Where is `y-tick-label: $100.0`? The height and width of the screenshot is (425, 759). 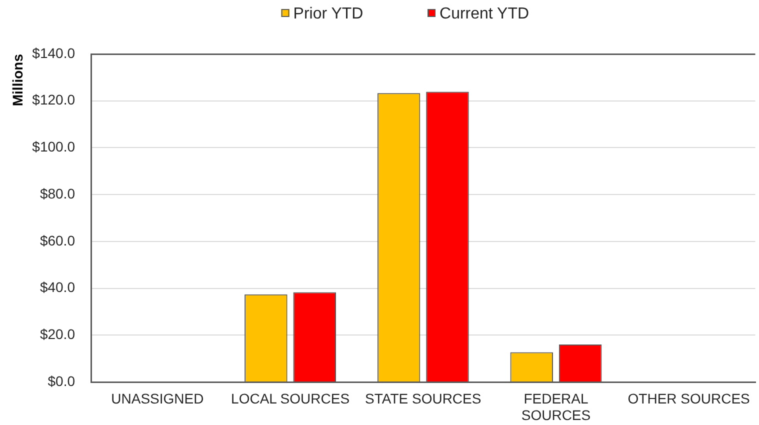
y-tick-label: $100.0 is located at coordinates (54, 146).